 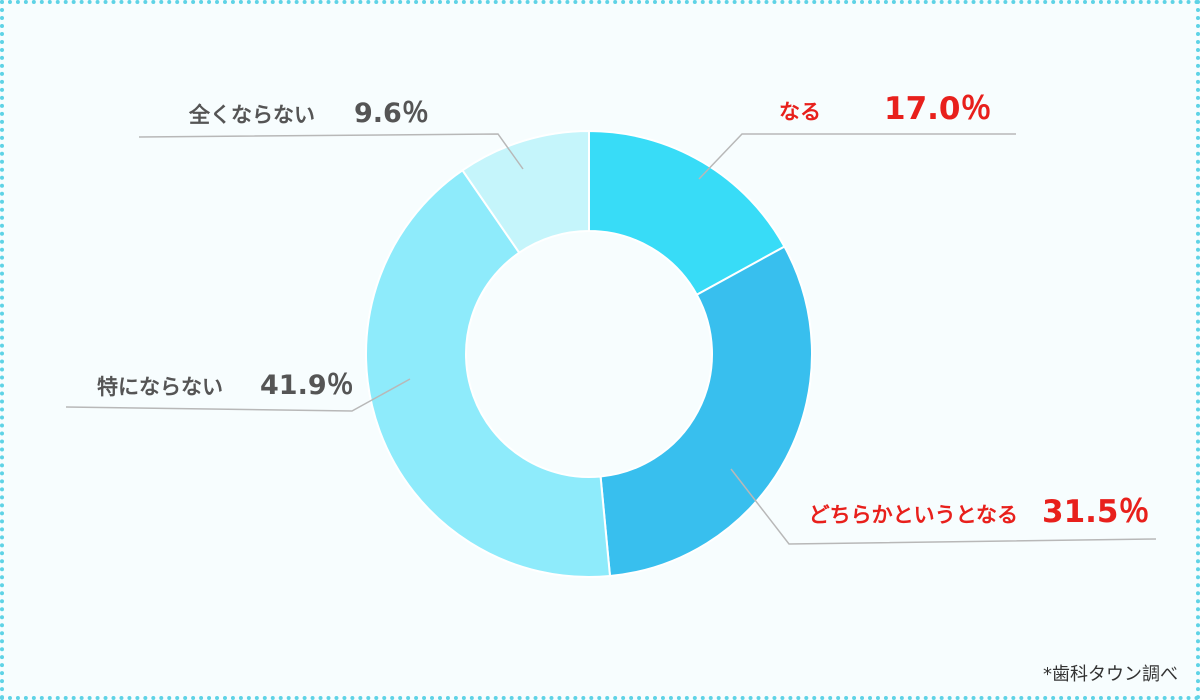 What do you see at coordinates (913, 515) in the screenshot?
I see `category-label-dochira: どちらかというとなる` at bounding box center [913, 515].